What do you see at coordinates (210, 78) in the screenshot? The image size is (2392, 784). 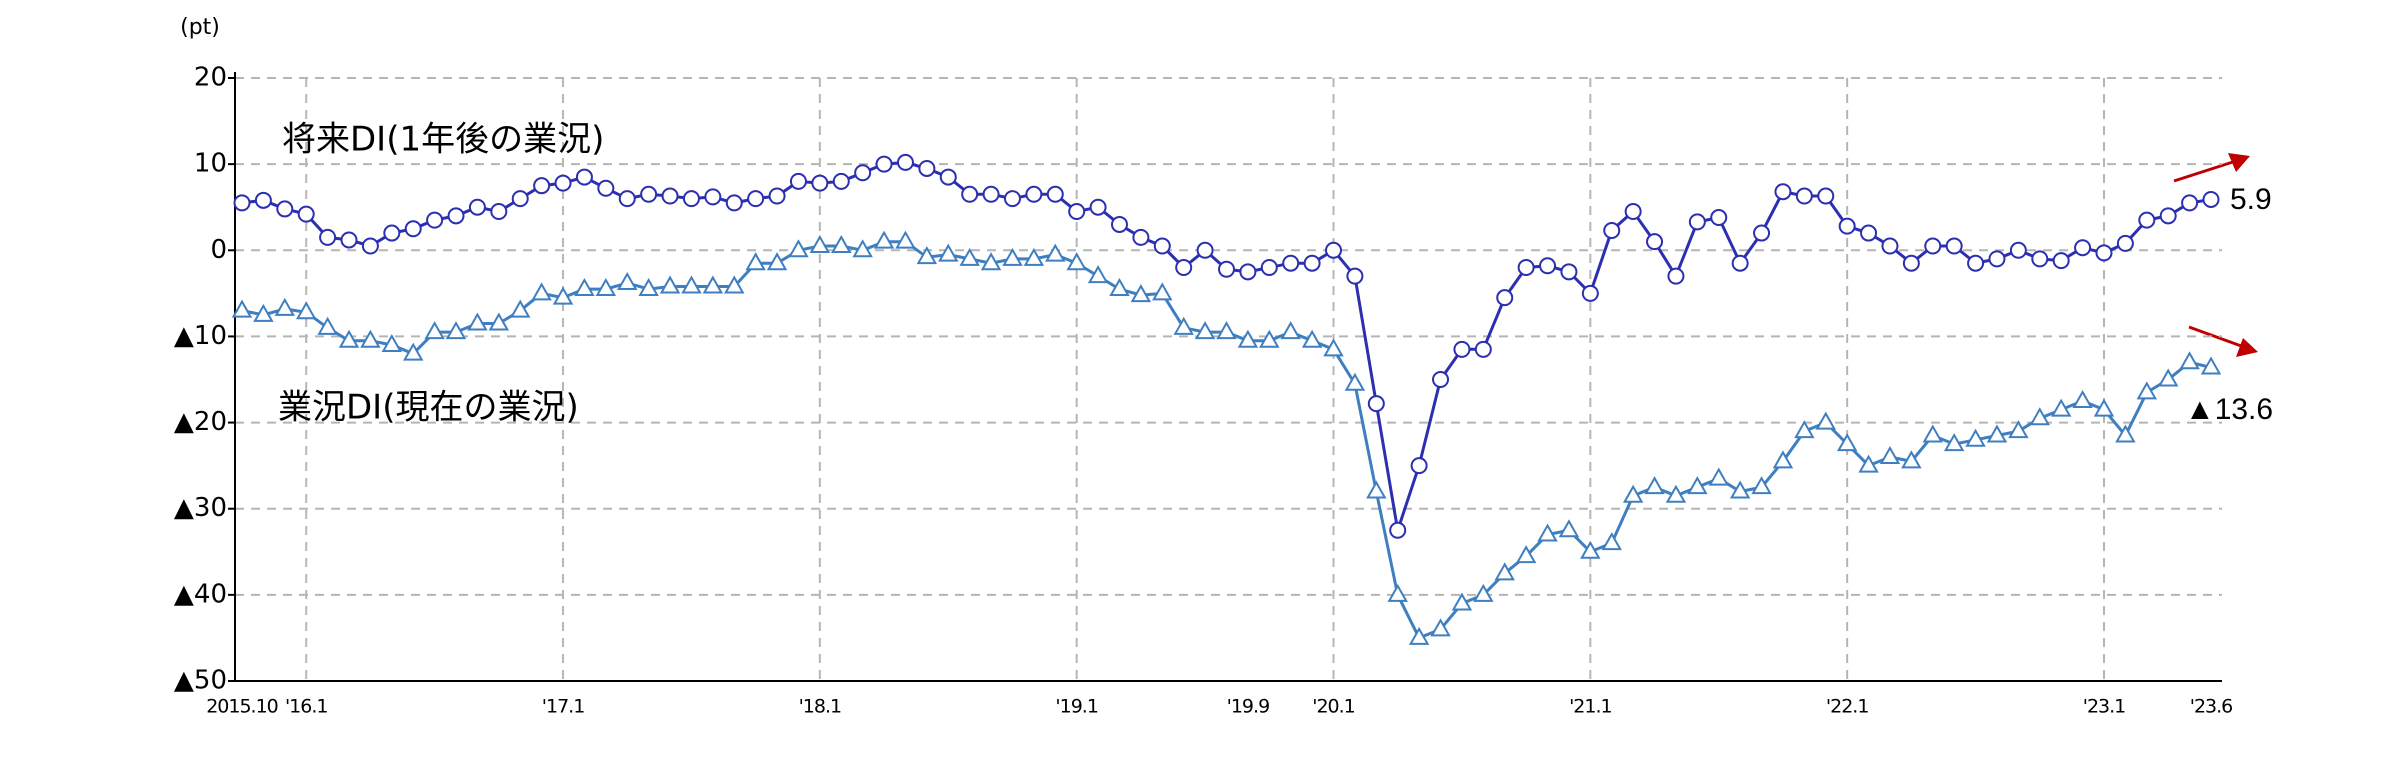 I see `y-tick-label: 20` at bounding box center [210, 78].